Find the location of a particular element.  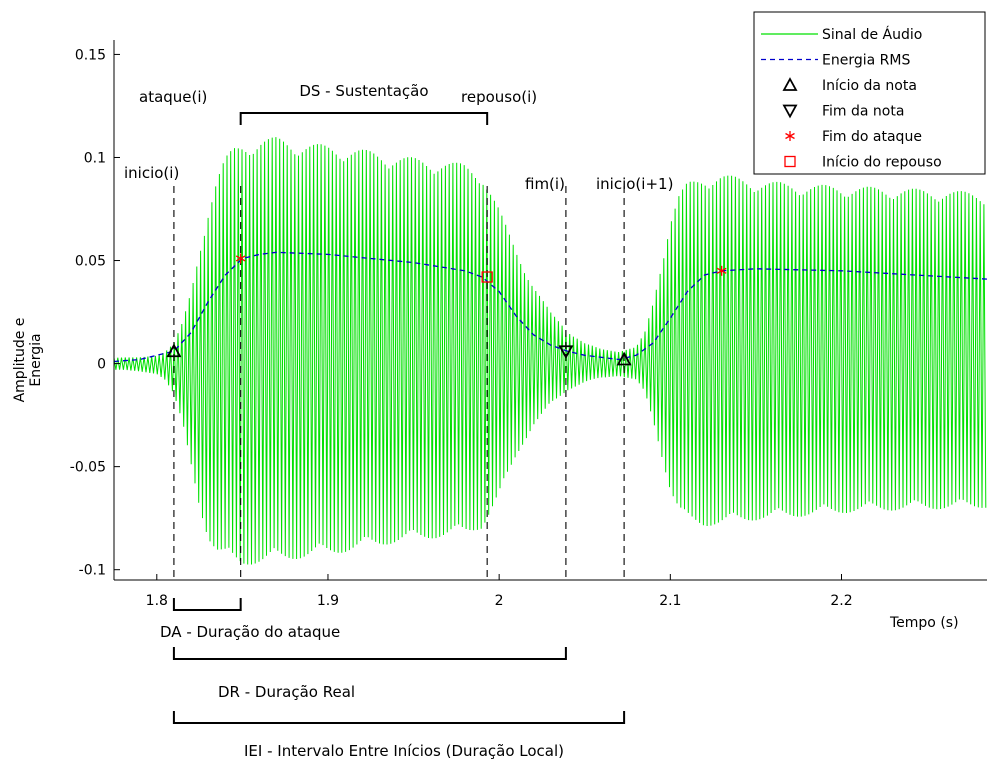

y-axis-label-line1: Amplitude e is located at coordinates (20, 360).